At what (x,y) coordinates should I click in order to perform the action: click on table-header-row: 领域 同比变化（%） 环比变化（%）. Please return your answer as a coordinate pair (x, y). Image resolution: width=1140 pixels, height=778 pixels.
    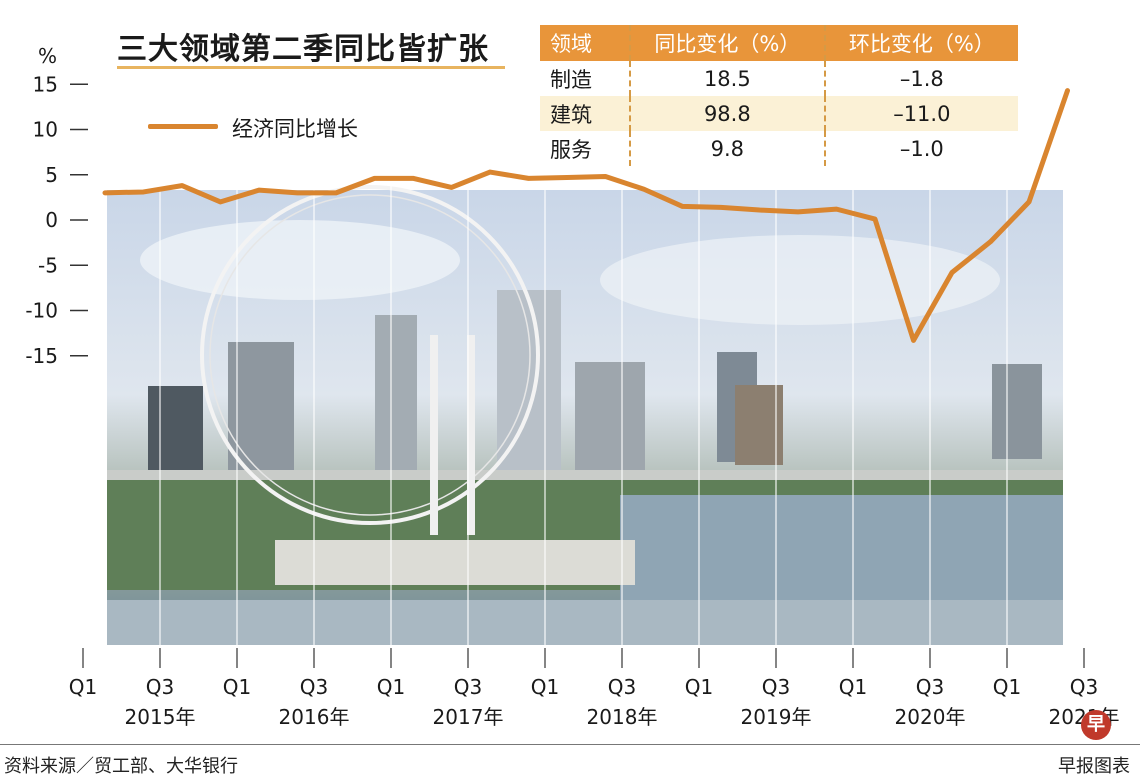
    Looking at the image, I should click on (779, 43).